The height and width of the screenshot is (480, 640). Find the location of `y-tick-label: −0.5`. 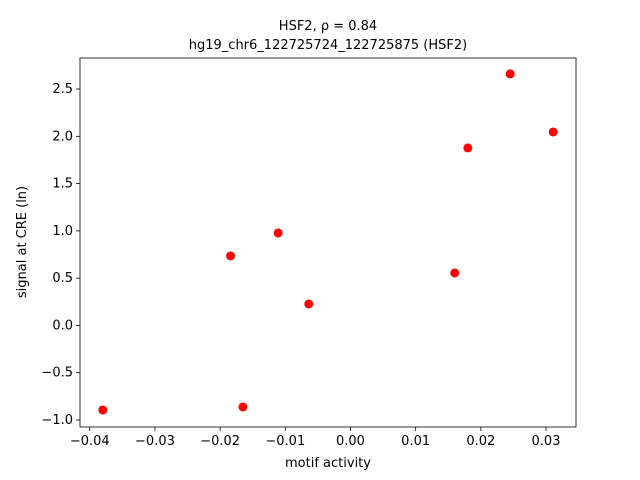

y-tick-label: −0.5 is located at coordinates (57, 373).